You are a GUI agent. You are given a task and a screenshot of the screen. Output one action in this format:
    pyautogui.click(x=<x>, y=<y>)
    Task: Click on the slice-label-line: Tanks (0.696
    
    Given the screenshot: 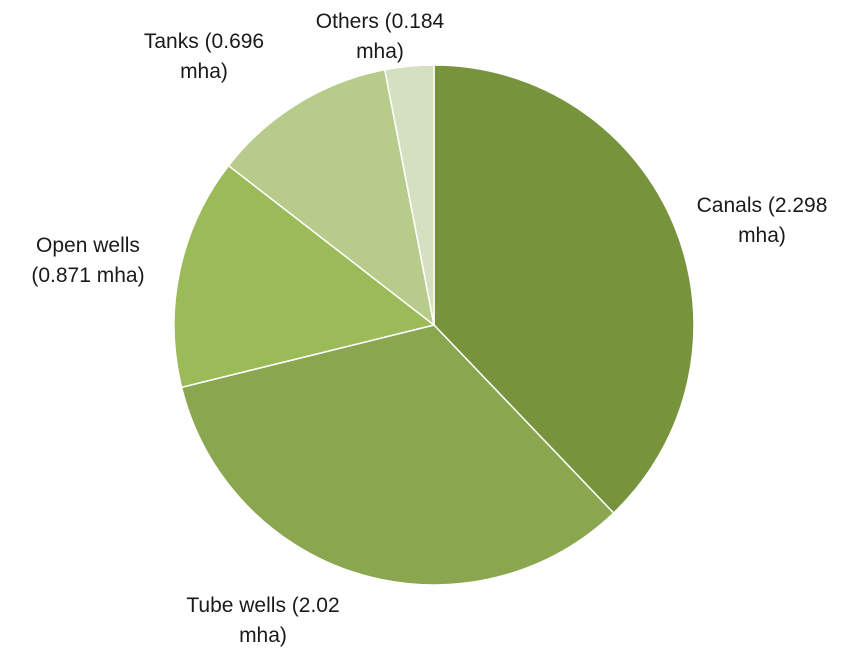 What is the action you would take?
    pyautogui.click(x=204, y=41)
    